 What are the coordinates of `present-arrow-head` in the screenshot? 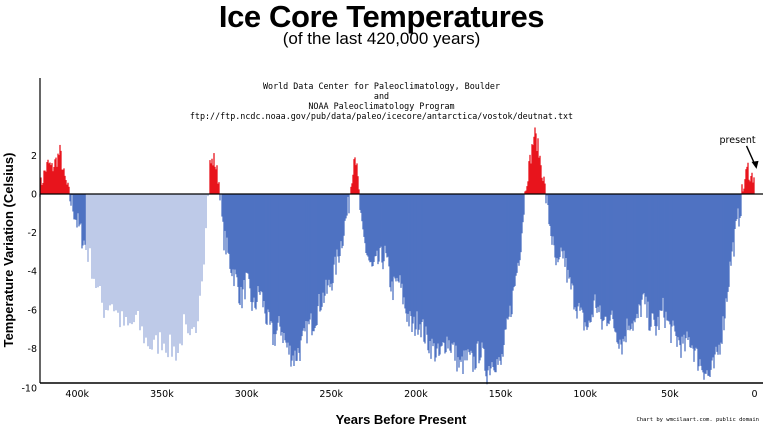 It's located at (755, 164).